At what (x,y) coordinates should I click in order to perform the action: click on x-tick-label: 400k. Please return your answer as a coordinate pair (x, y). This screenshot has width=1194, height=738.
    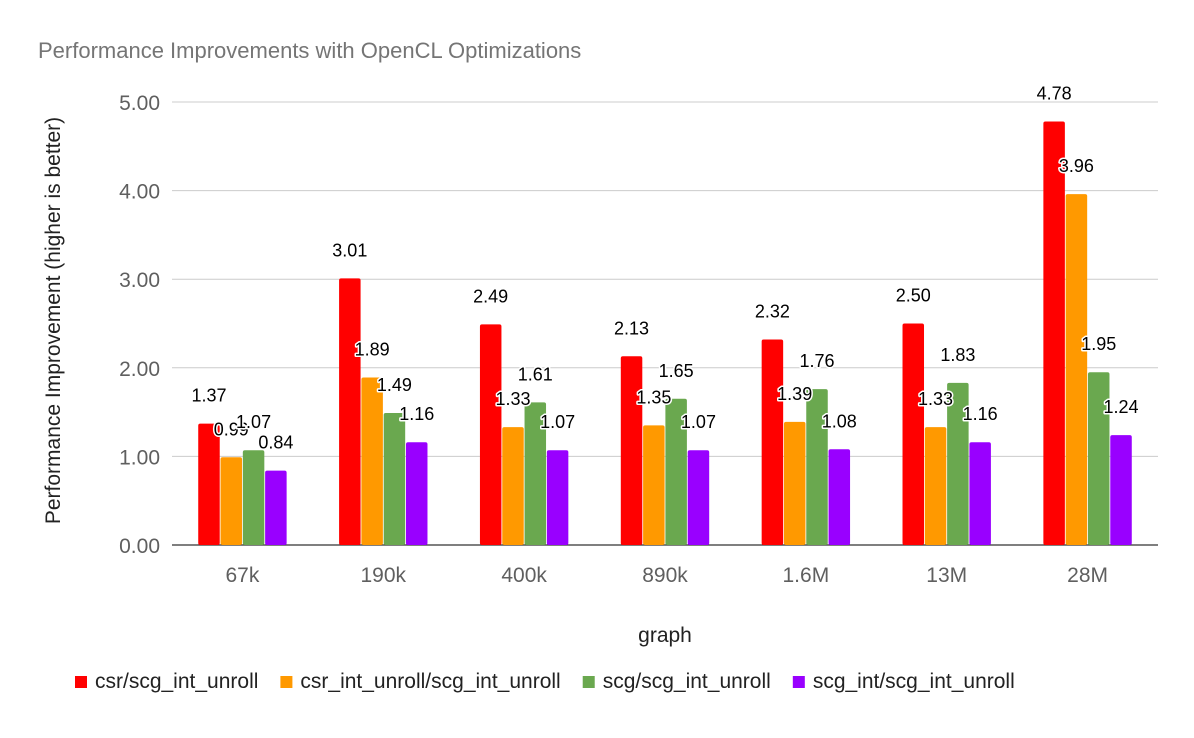
    Looking at the image, I should click on (524, 575).